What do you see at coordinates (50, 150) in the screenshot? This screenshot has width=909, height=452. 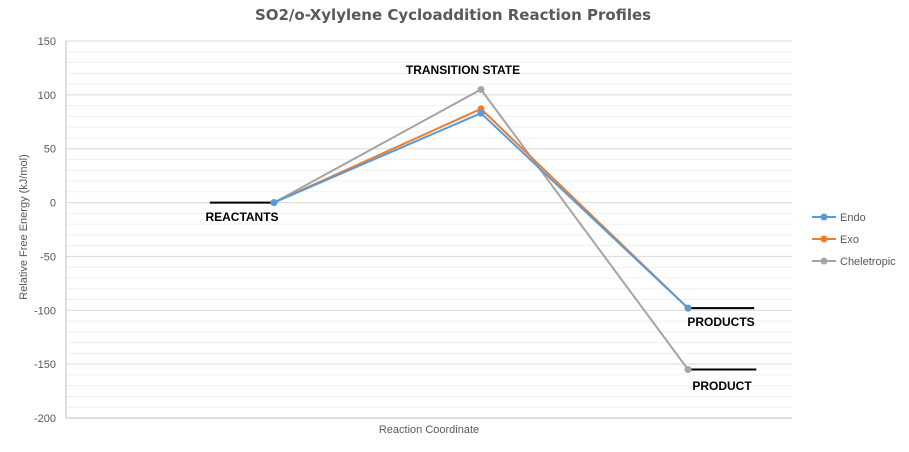 I see `y-tick-label: 50` at bounding box center [50, 150].